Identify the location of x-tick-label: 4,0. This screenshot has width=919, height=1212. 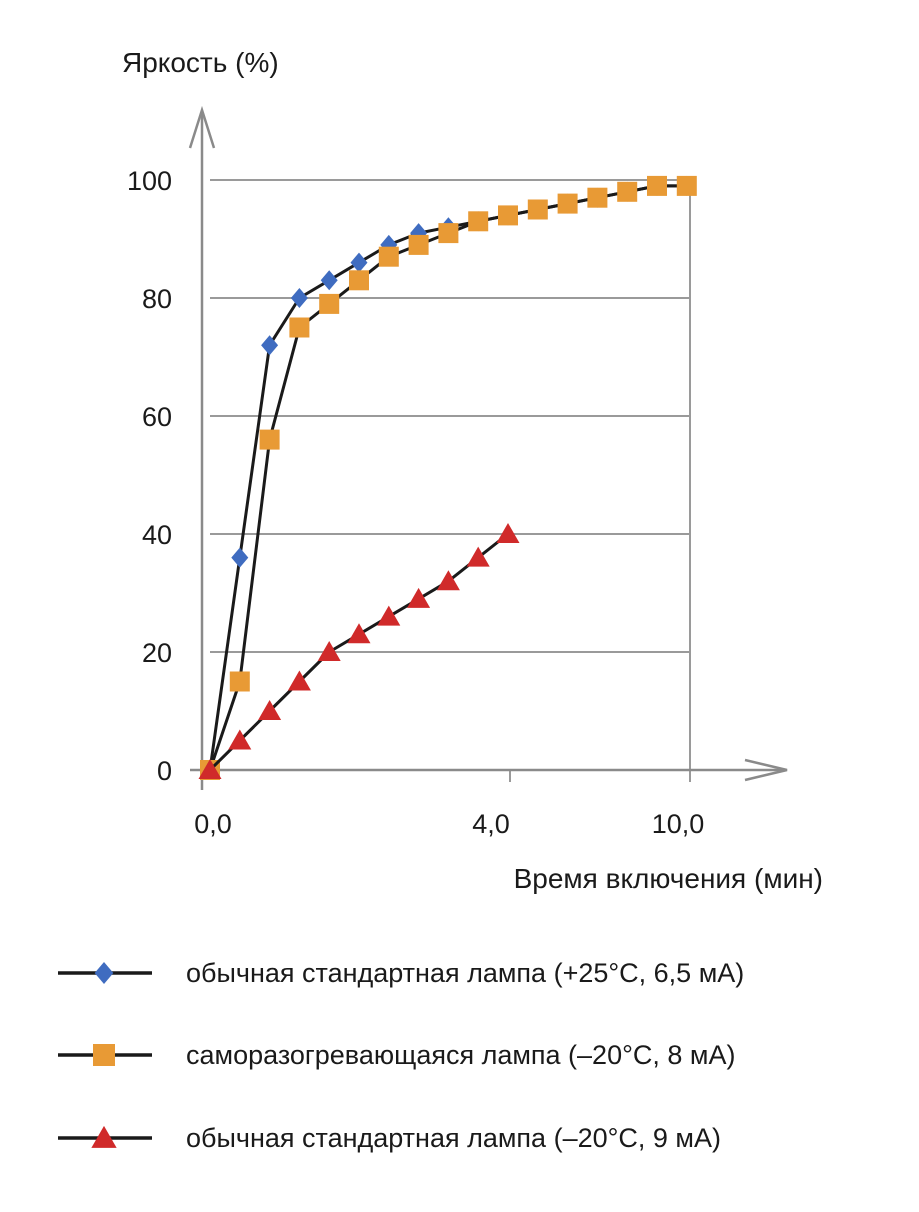
(491, 824).